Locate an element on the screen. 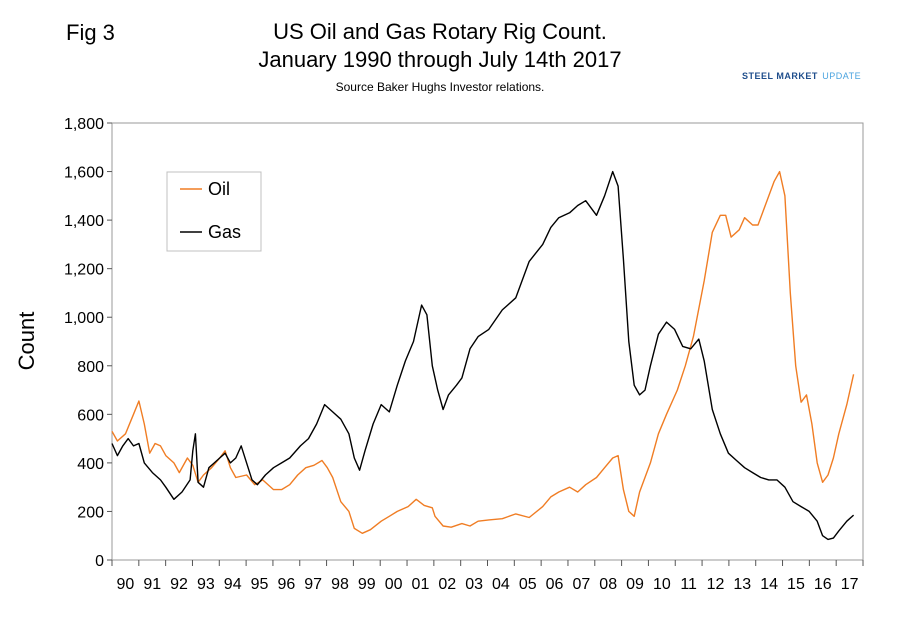  y-axis-label: Count is located at coordinates (26, 341).